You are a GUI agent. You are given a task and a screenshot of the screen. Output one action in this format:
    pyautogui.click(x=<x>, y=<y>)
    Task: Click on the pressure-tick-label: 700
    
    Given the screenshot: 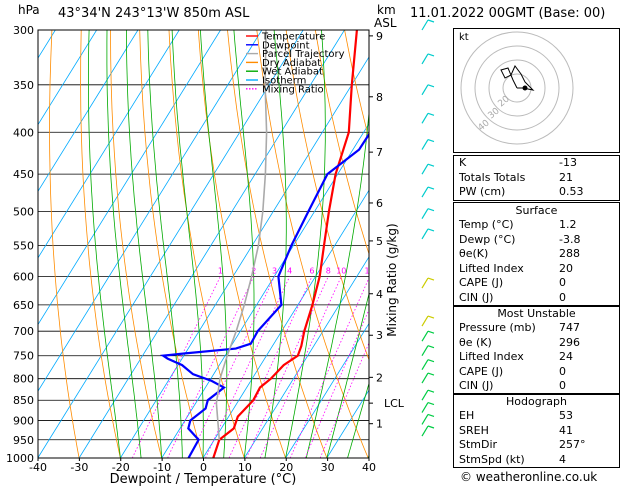 What is the action you would take?
    pyautogui.click(x=23, y=331)
    